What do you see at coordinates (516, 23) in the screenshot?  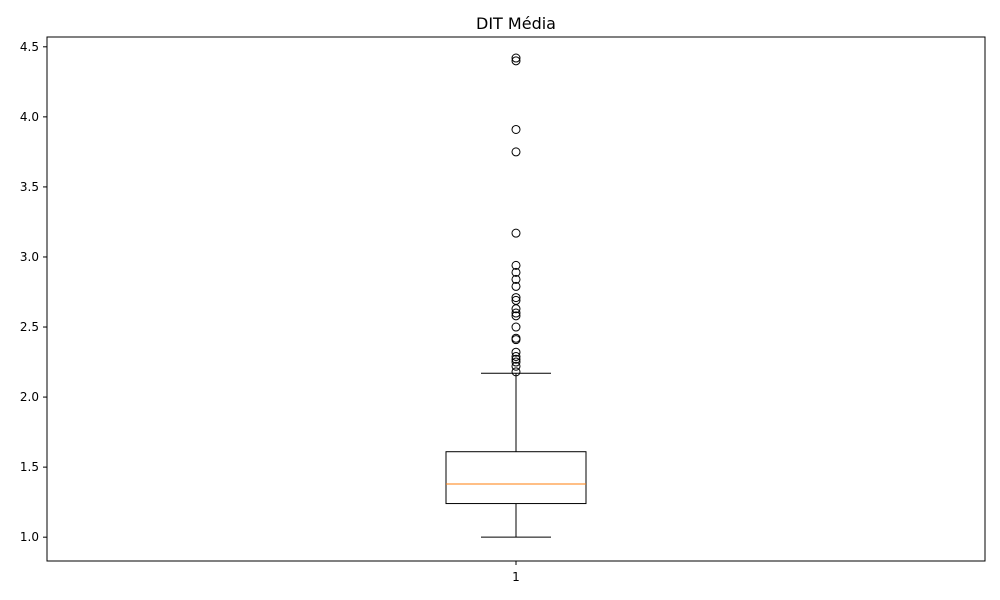 I see `chart-title: DIT Média` at bounding box center [516, 23].